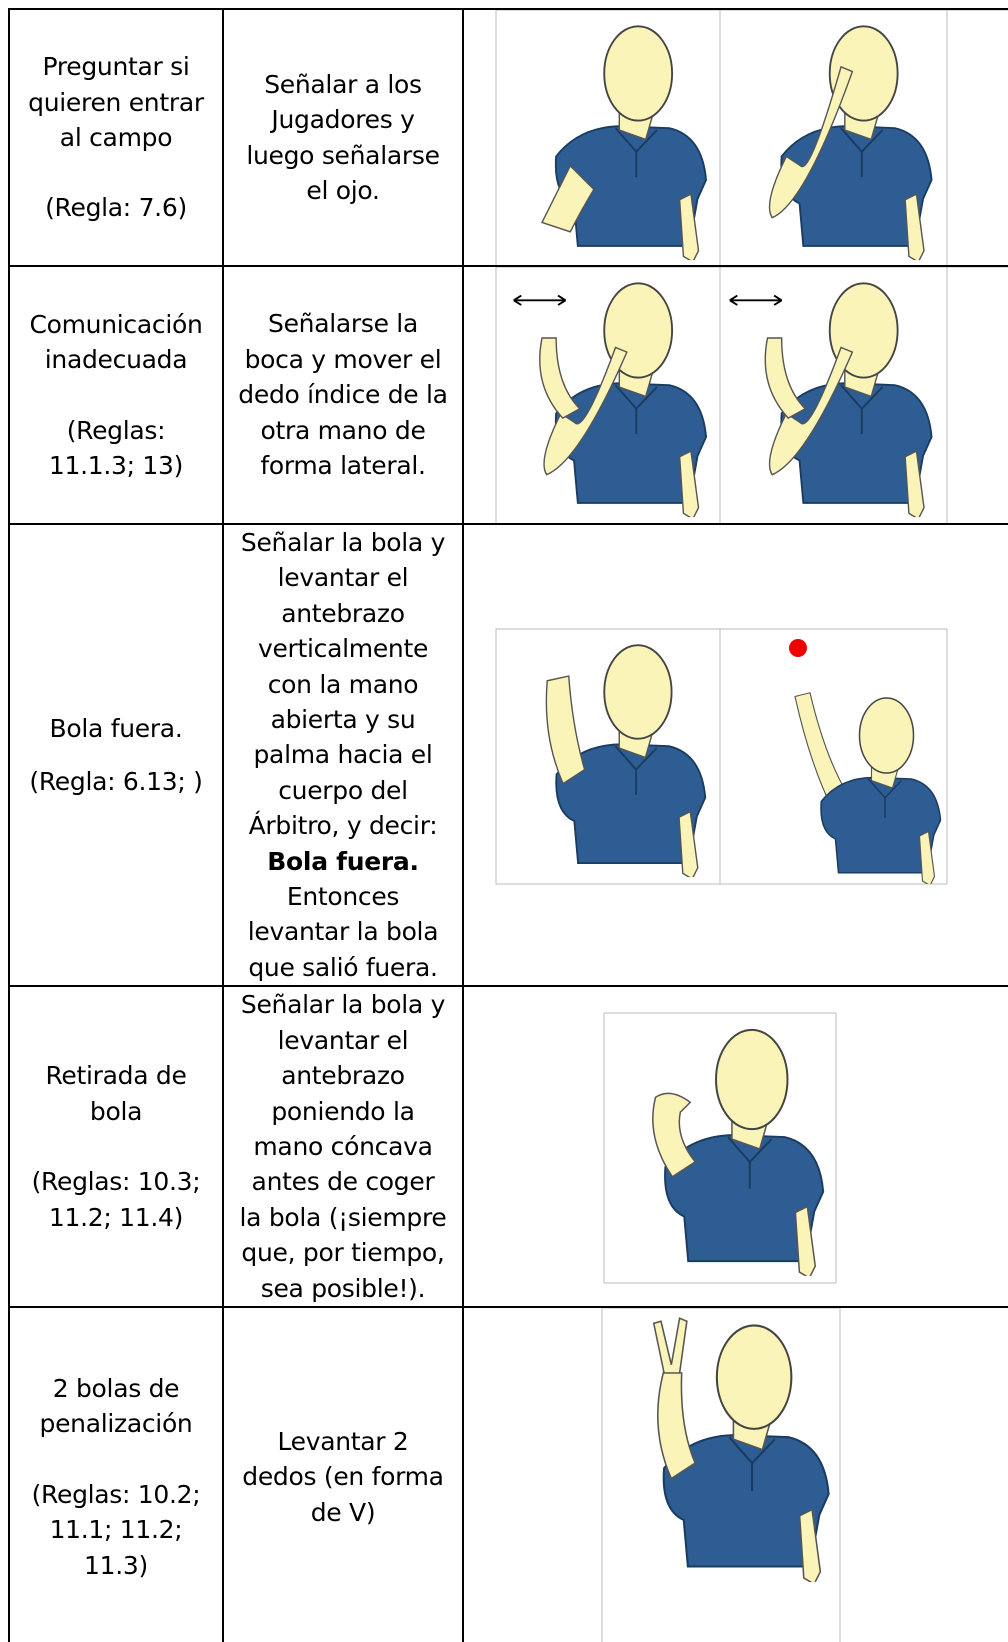 This screenshot has width=1008, height=1642. I want to click on text-line: otra mano de, so click(343, 430).